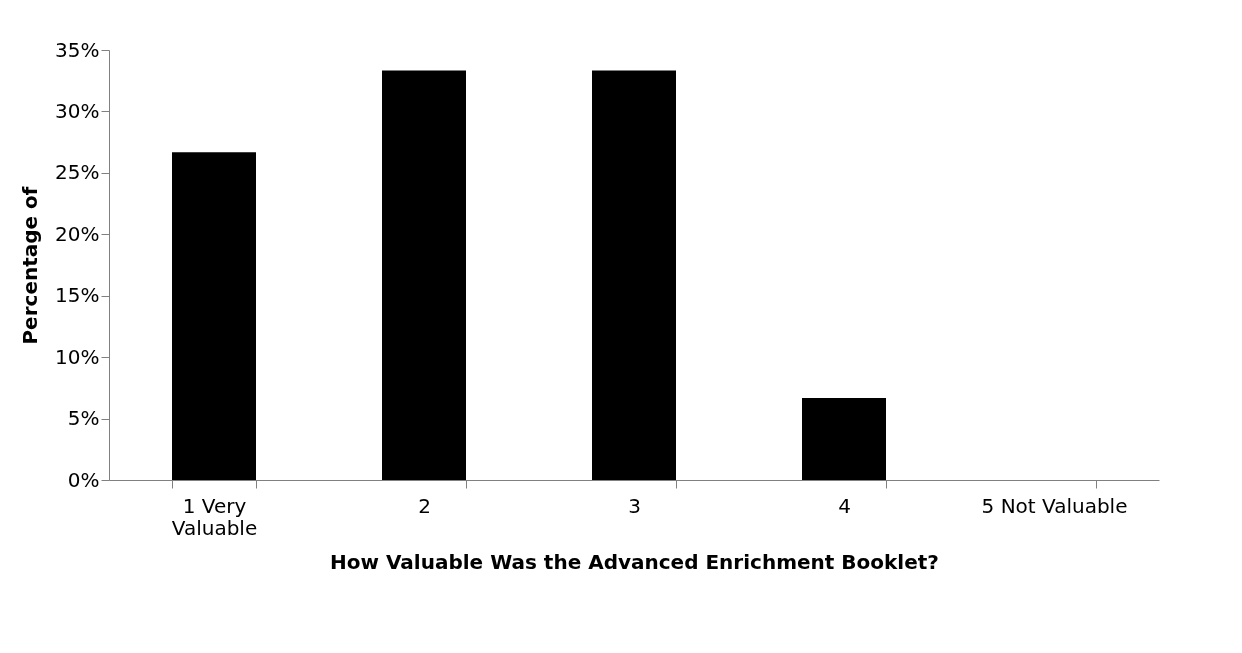 This screenshot has width=1242, height=653. Describe the element at coordinates (77, 233) in the screenshot. I see `y-tick-label: 20%` at that location.